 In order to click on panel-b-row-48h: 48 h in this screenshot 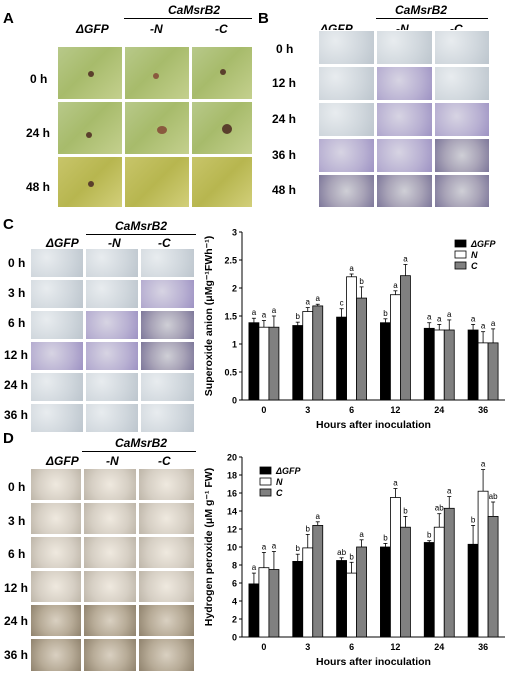, I will do `click(284, 190)`.